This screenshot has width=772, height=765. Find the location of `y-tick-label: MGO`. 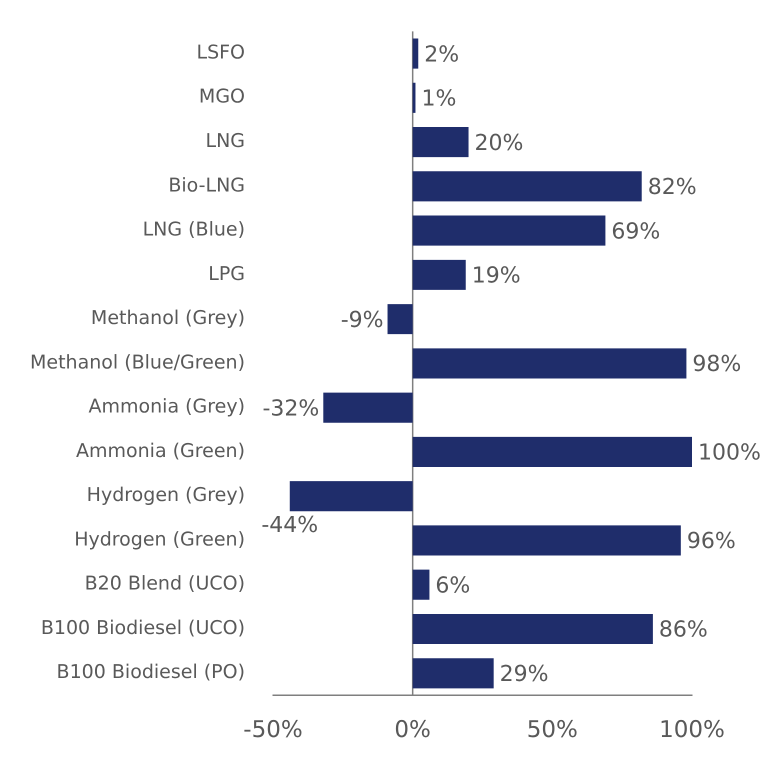

y-tick-label: MGO is located at coordinates (222, 97).